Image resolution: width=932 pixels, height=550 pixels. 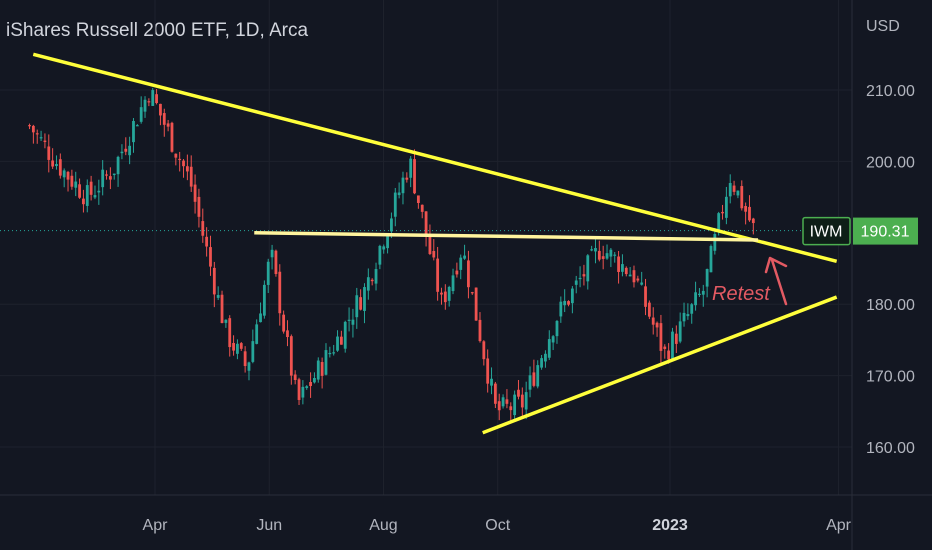 I want to click on trendline-ascending-support, so click(x=660, y=365).